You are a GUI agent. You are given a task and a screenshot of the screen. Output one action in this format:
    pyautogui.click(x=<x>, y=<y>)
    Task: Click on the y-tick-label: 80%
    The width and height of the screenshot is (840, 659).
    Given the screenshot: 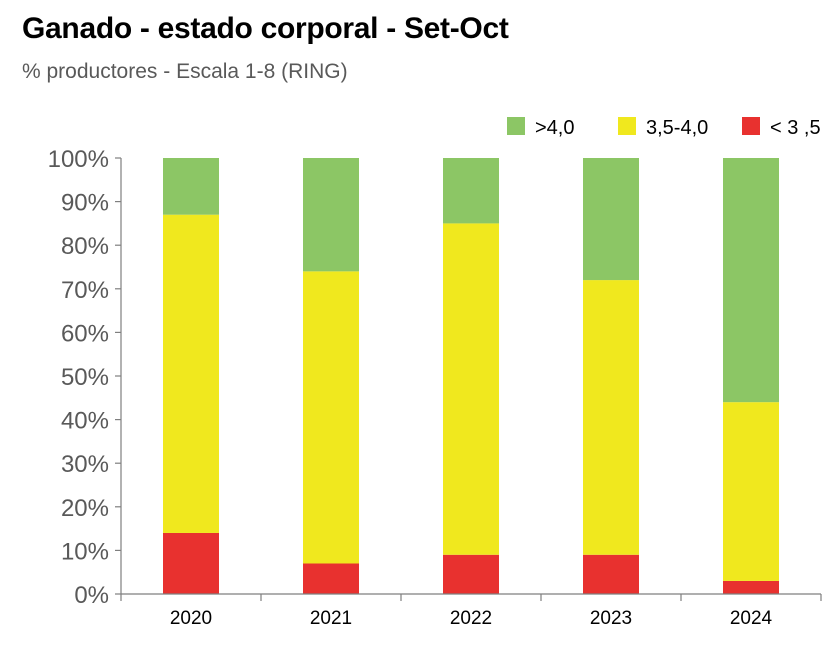 What is the action you would take?
    pyautogui.click(x=85, y=246)
    